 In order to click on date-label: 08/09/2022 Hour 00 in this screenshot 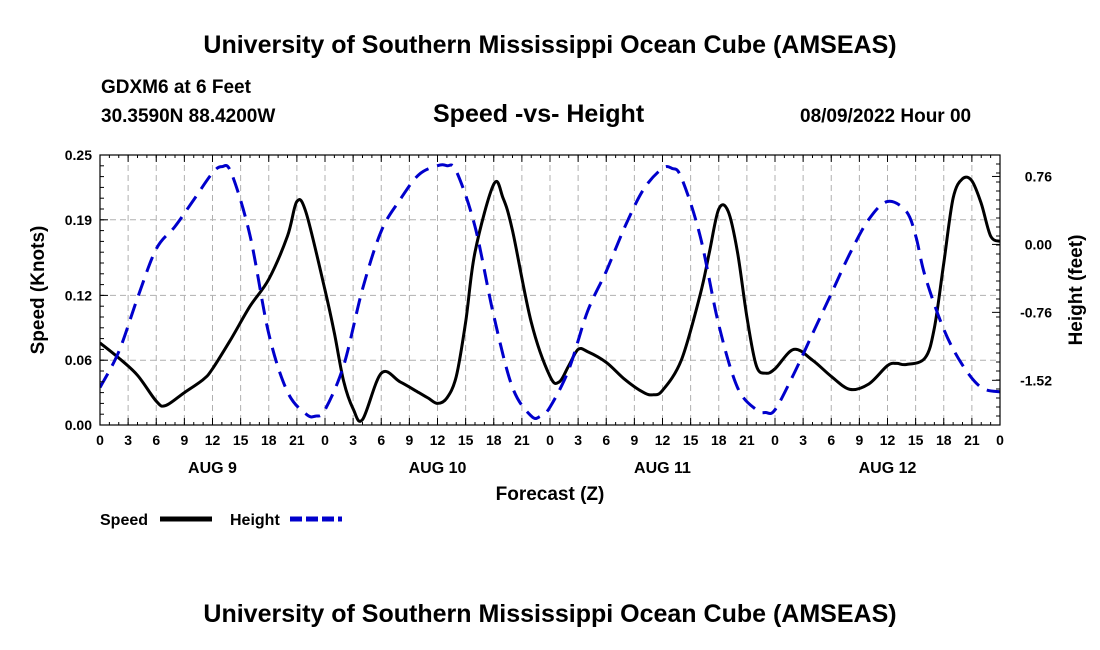, I will do `click(886, 116)`.